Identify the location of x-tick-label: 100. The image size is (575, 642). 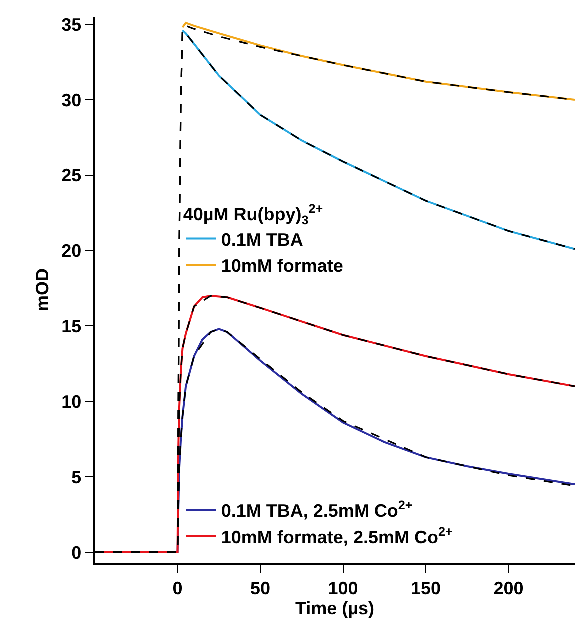
(343, 588).